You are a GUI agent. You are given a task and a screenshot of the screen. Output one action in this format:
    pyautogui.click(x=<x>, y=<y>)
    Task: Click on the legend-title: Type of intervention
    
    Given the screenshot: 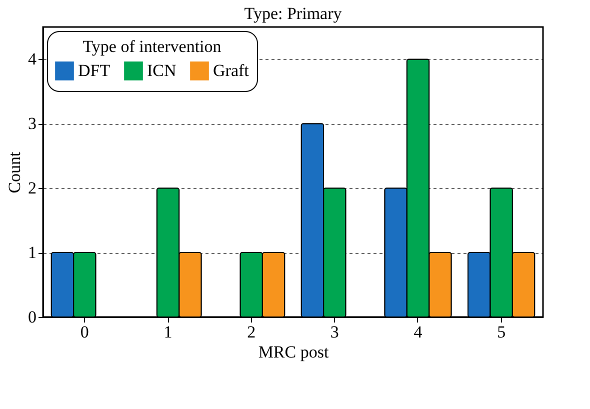 What is the action you would take?
    pyautogui.click(x=152, y=46)
    